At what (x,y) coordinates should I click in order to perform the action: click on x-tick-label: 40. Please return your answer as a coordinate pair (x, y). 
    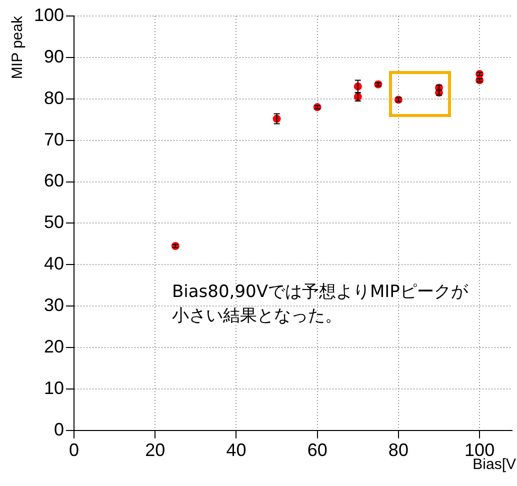
    Looking at the image, I should click on (236, 450).